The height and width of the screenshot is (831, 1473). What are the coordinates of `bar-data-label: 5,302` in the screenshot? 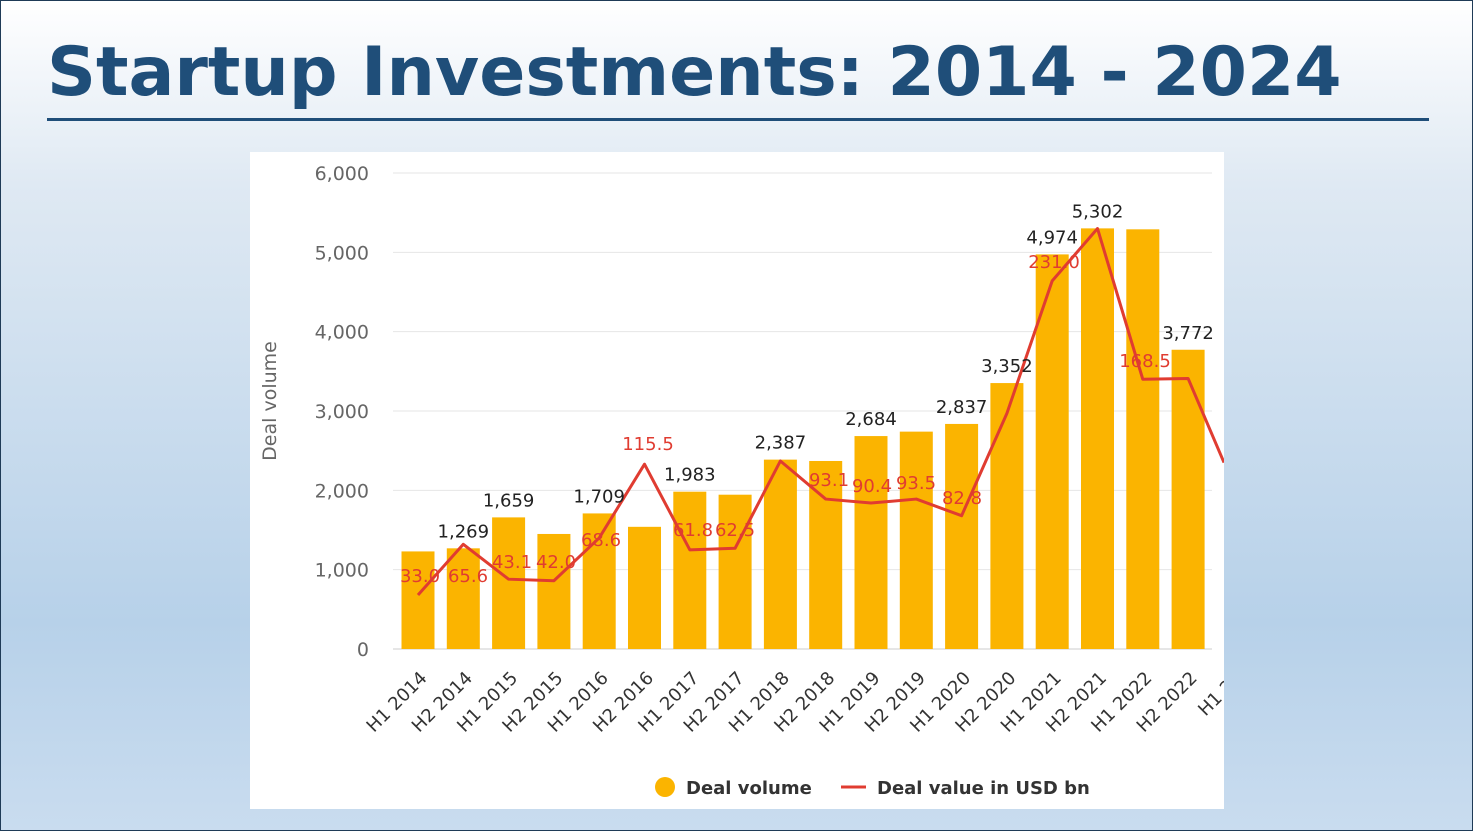 It's located at (1098, 211).